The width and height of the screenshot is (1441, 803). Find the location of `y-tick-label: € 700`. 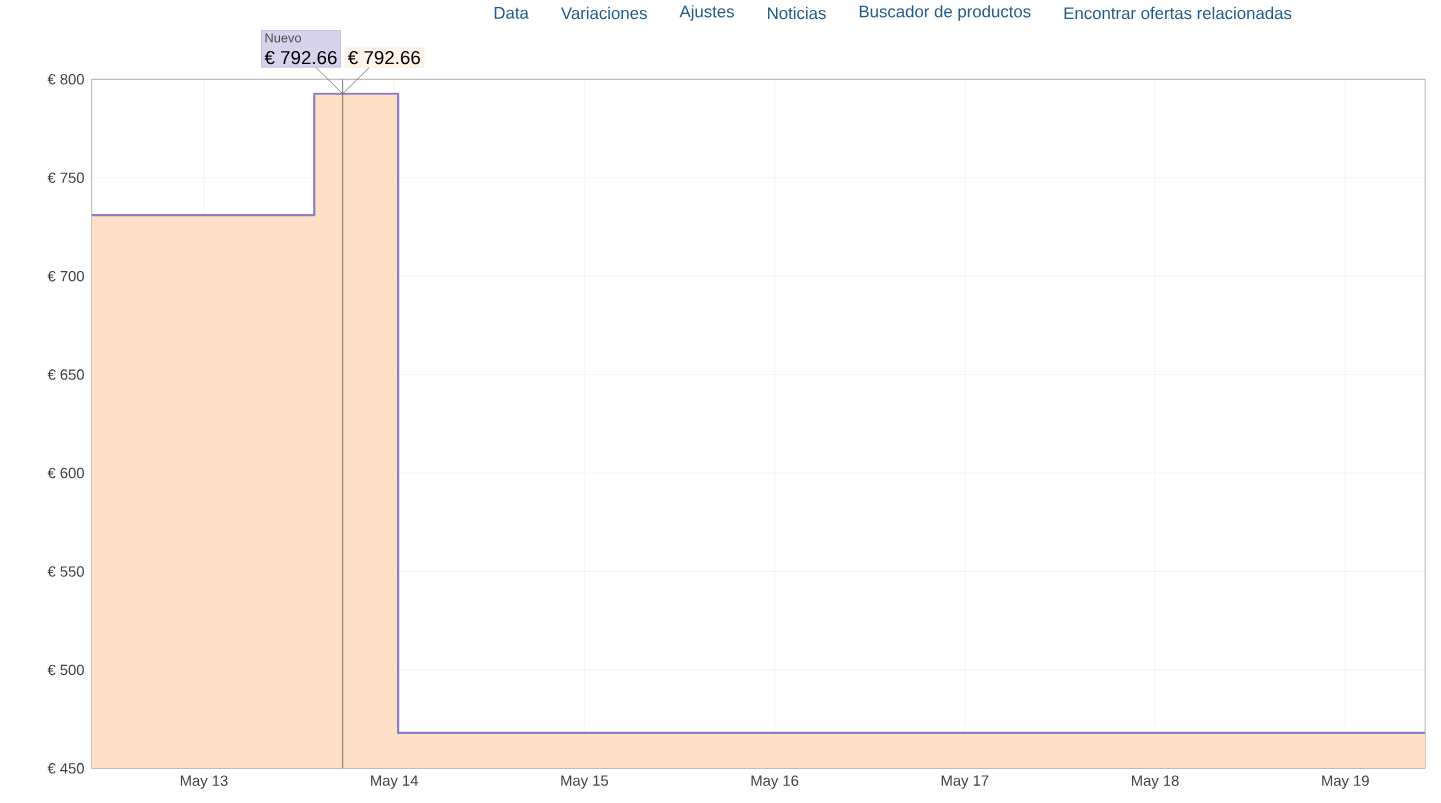

y-tick-label: € 700 is located at coordinates (65, 276).